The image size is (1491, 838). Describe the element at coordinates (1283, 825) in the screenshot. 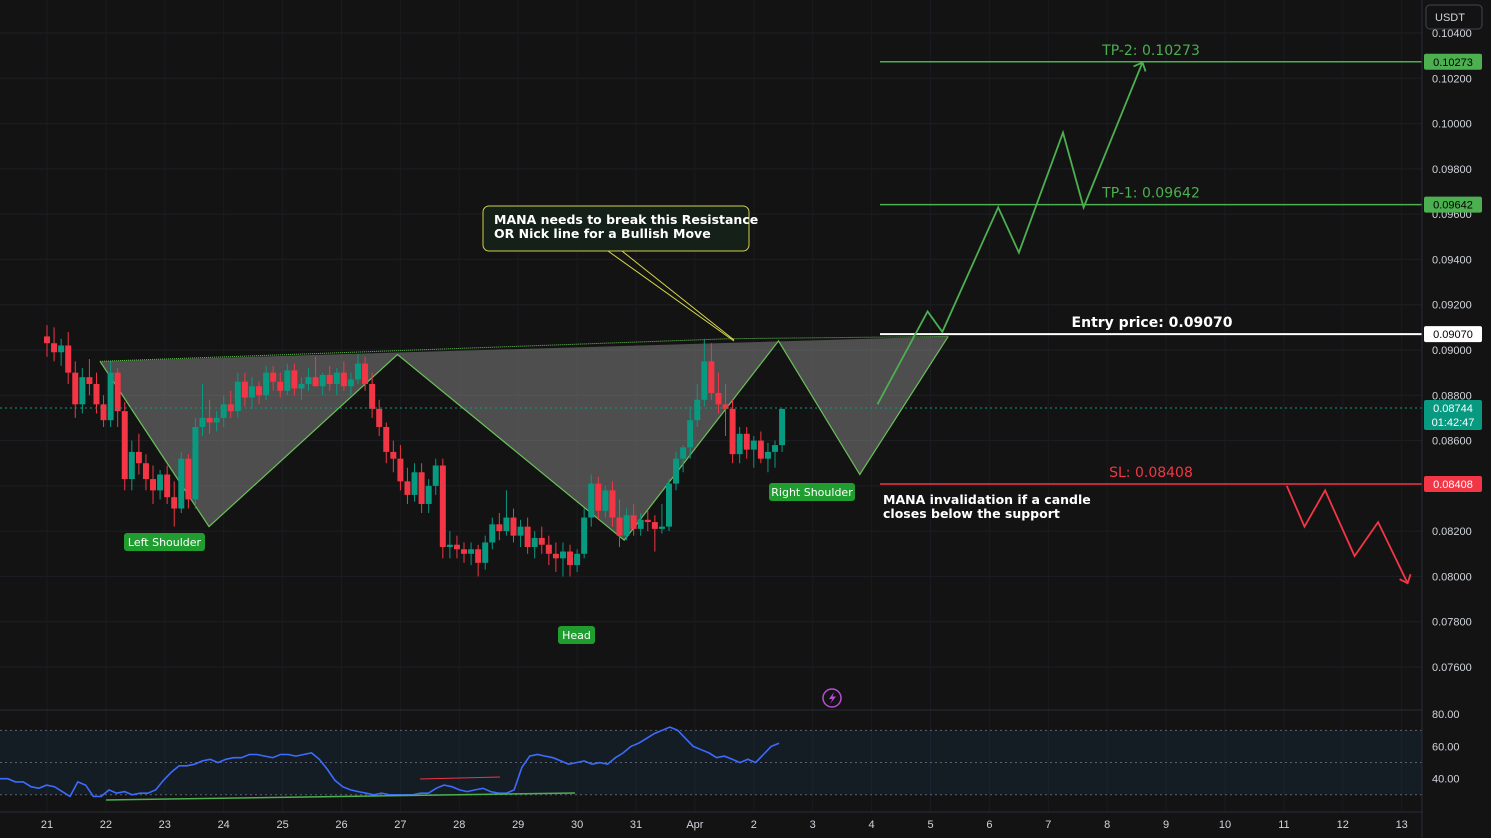

I see `date-tick-label: 11` at that location.